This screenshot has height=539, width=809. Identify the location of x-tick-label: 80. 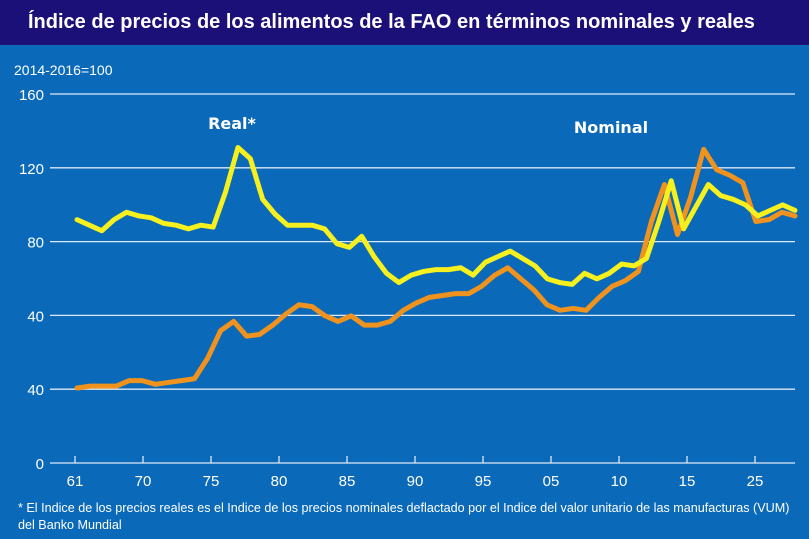
(279, 481).